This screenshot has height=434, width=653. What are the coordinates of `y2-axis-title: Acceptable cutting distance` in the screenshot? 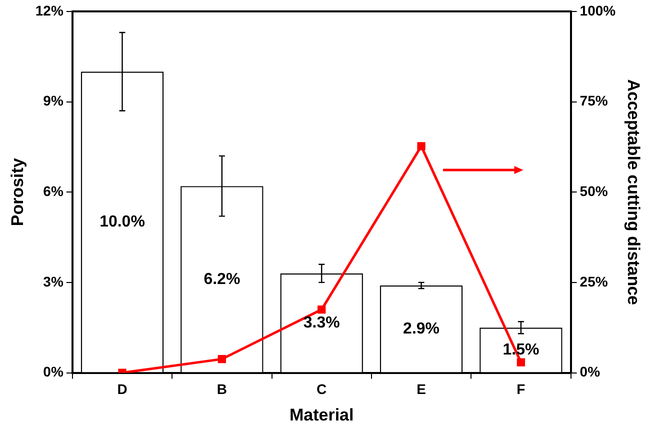 It's located at (634, 192).